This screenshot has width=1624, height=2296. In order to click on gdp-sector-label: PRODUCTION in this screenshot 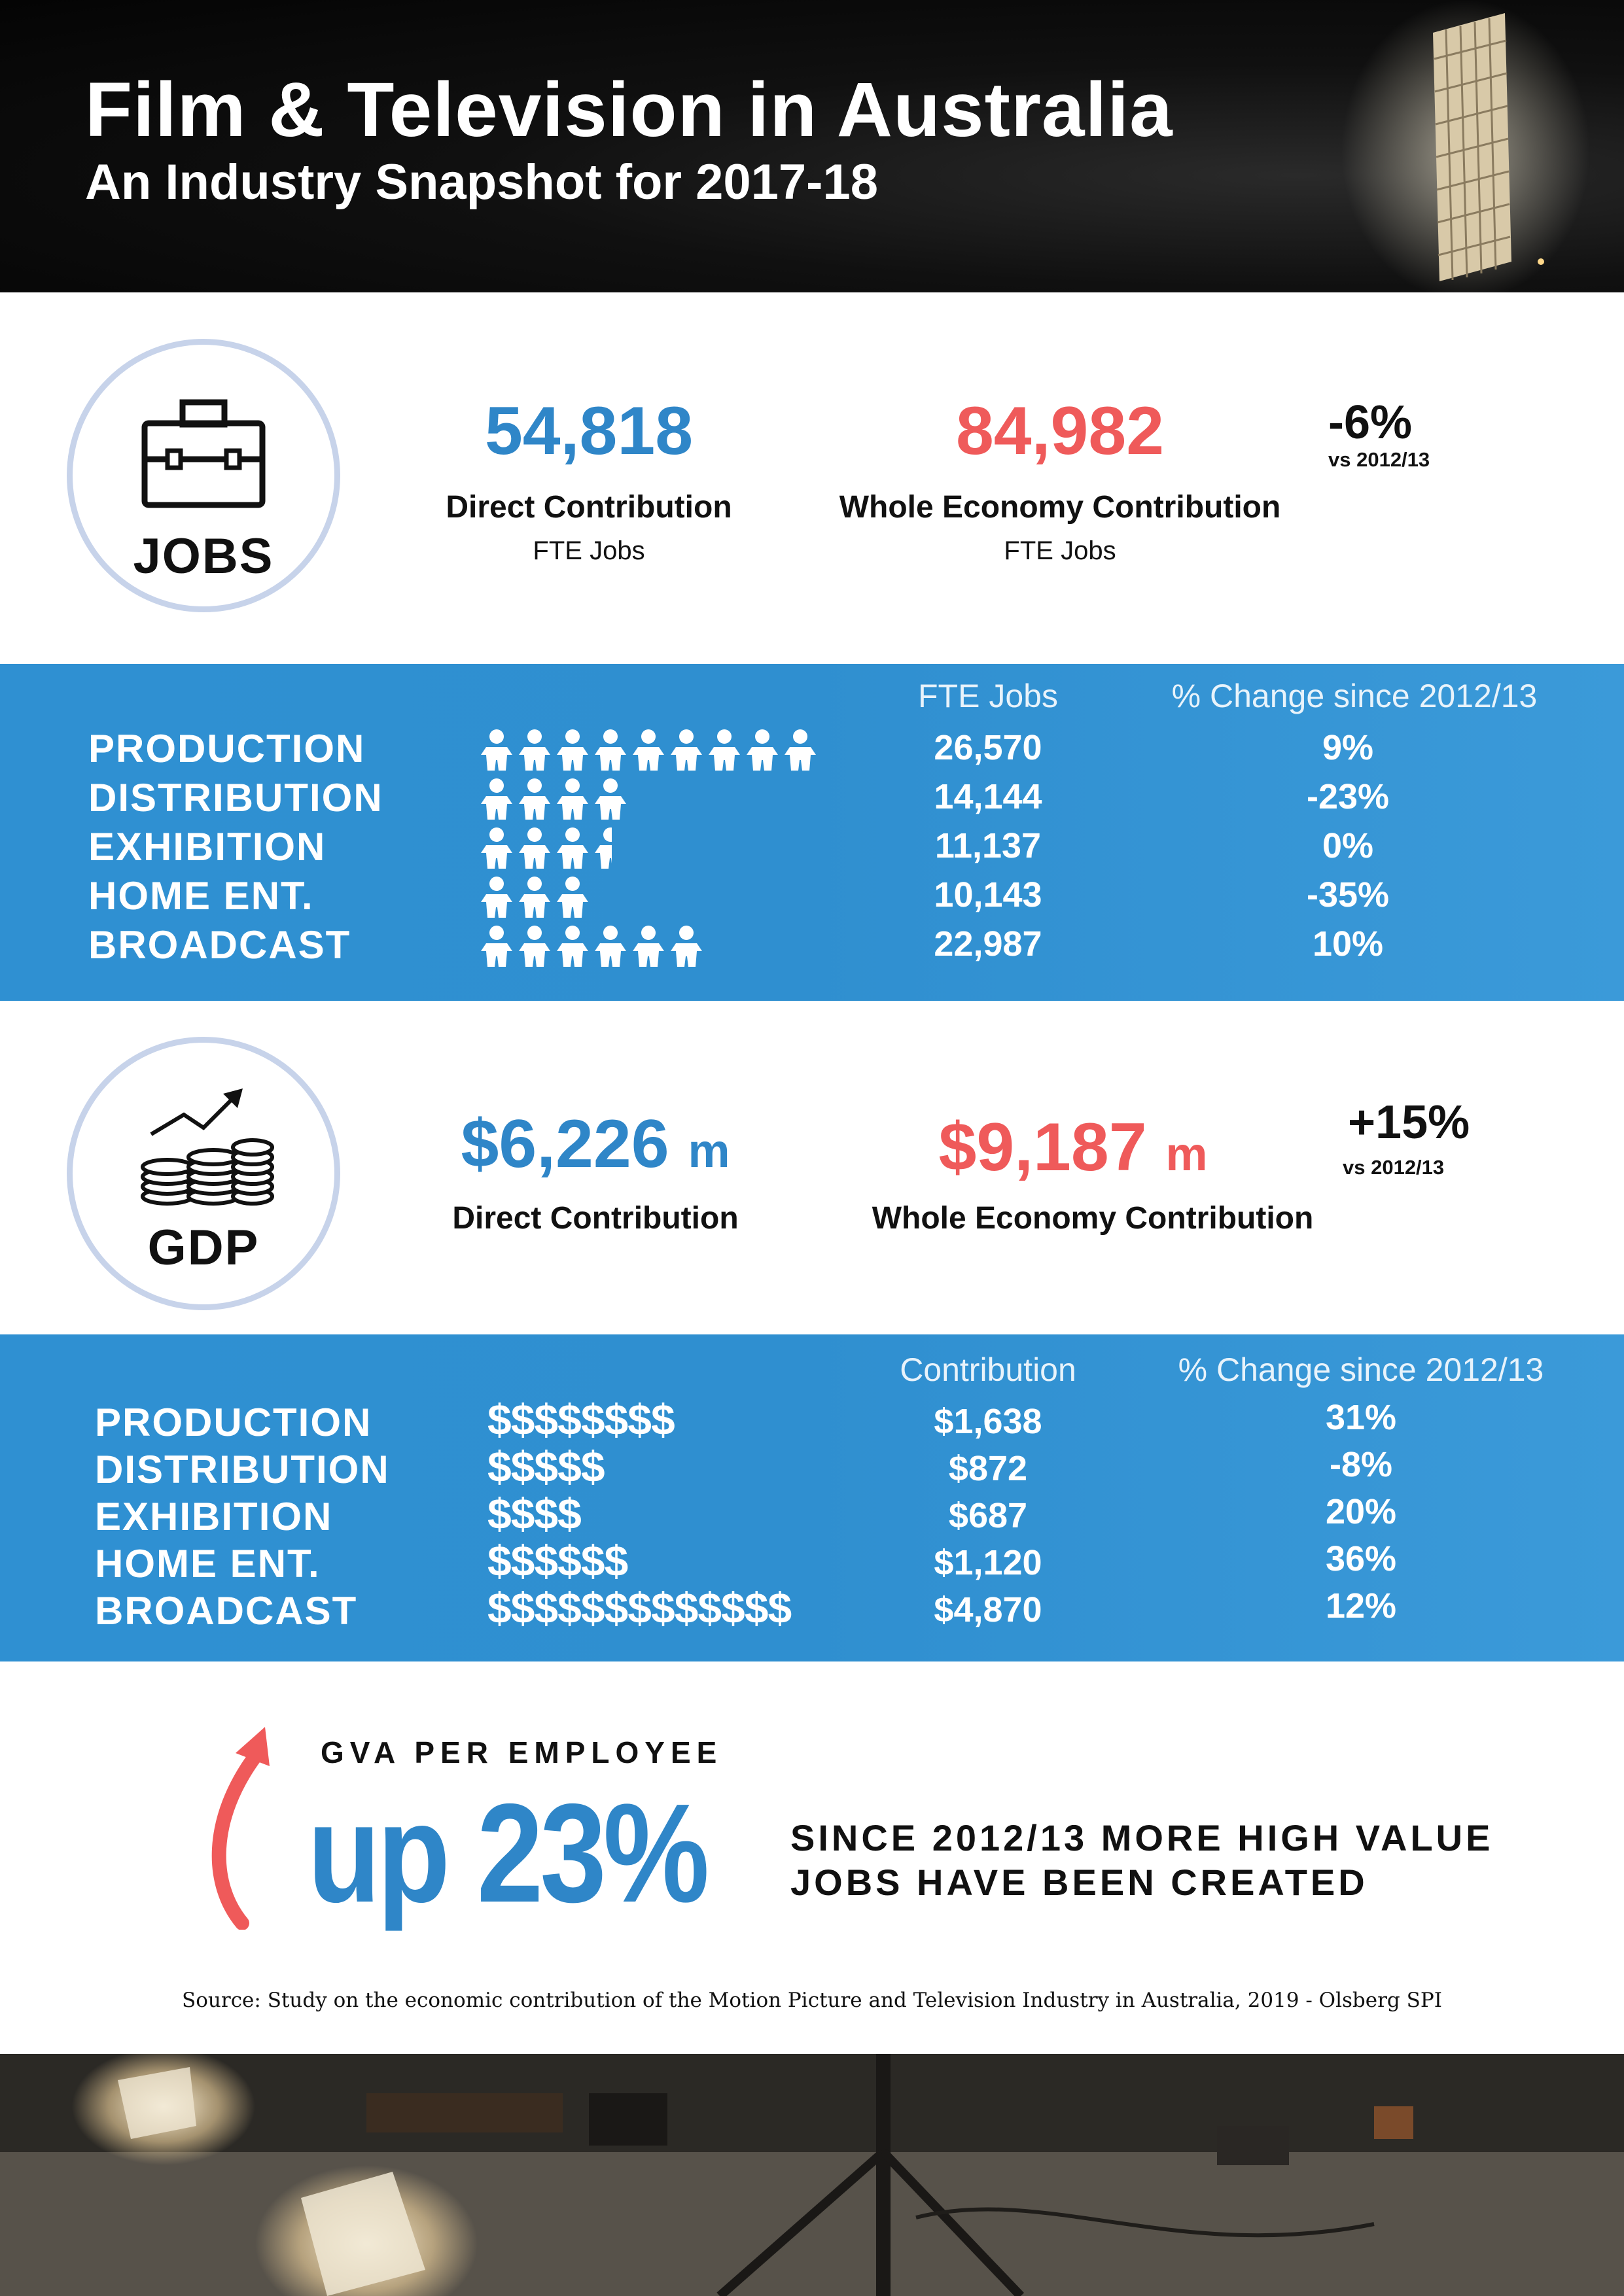, I will do `click(233, 1422)`.